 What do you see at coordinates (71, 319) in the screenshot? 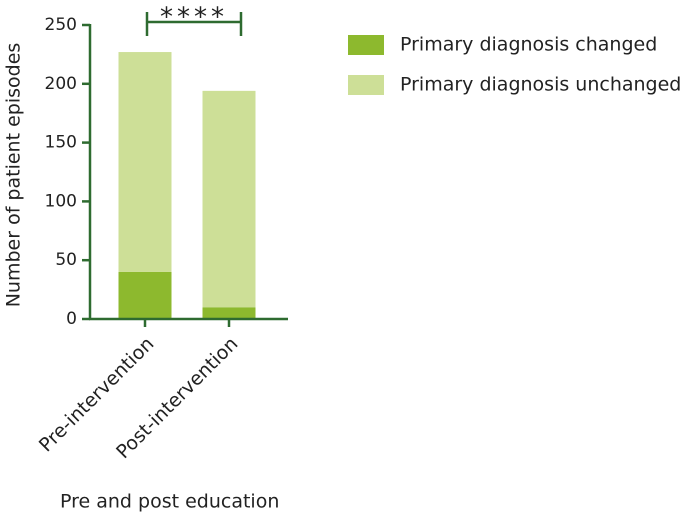
I see `y-tick-label: 0` at bounding box center [71, 319].